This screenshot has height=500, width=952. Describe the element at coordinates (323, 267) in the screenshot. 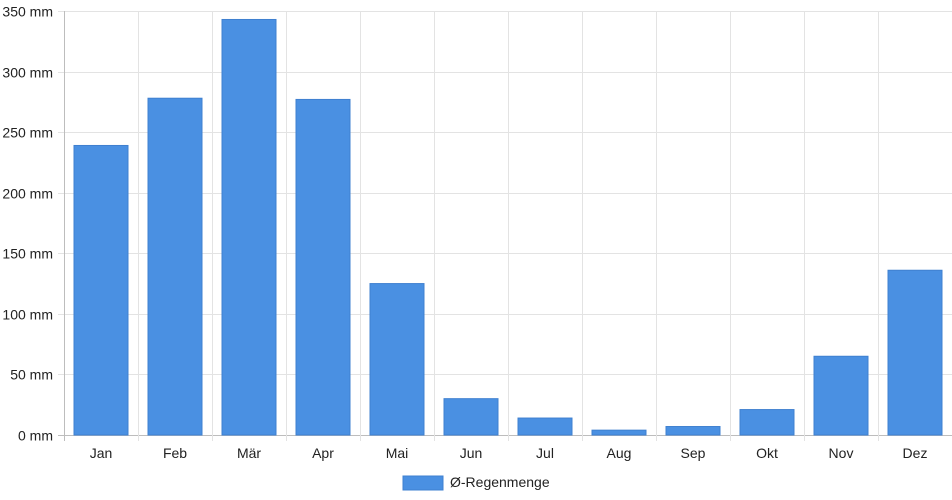

I see `bar-apr` at that location.